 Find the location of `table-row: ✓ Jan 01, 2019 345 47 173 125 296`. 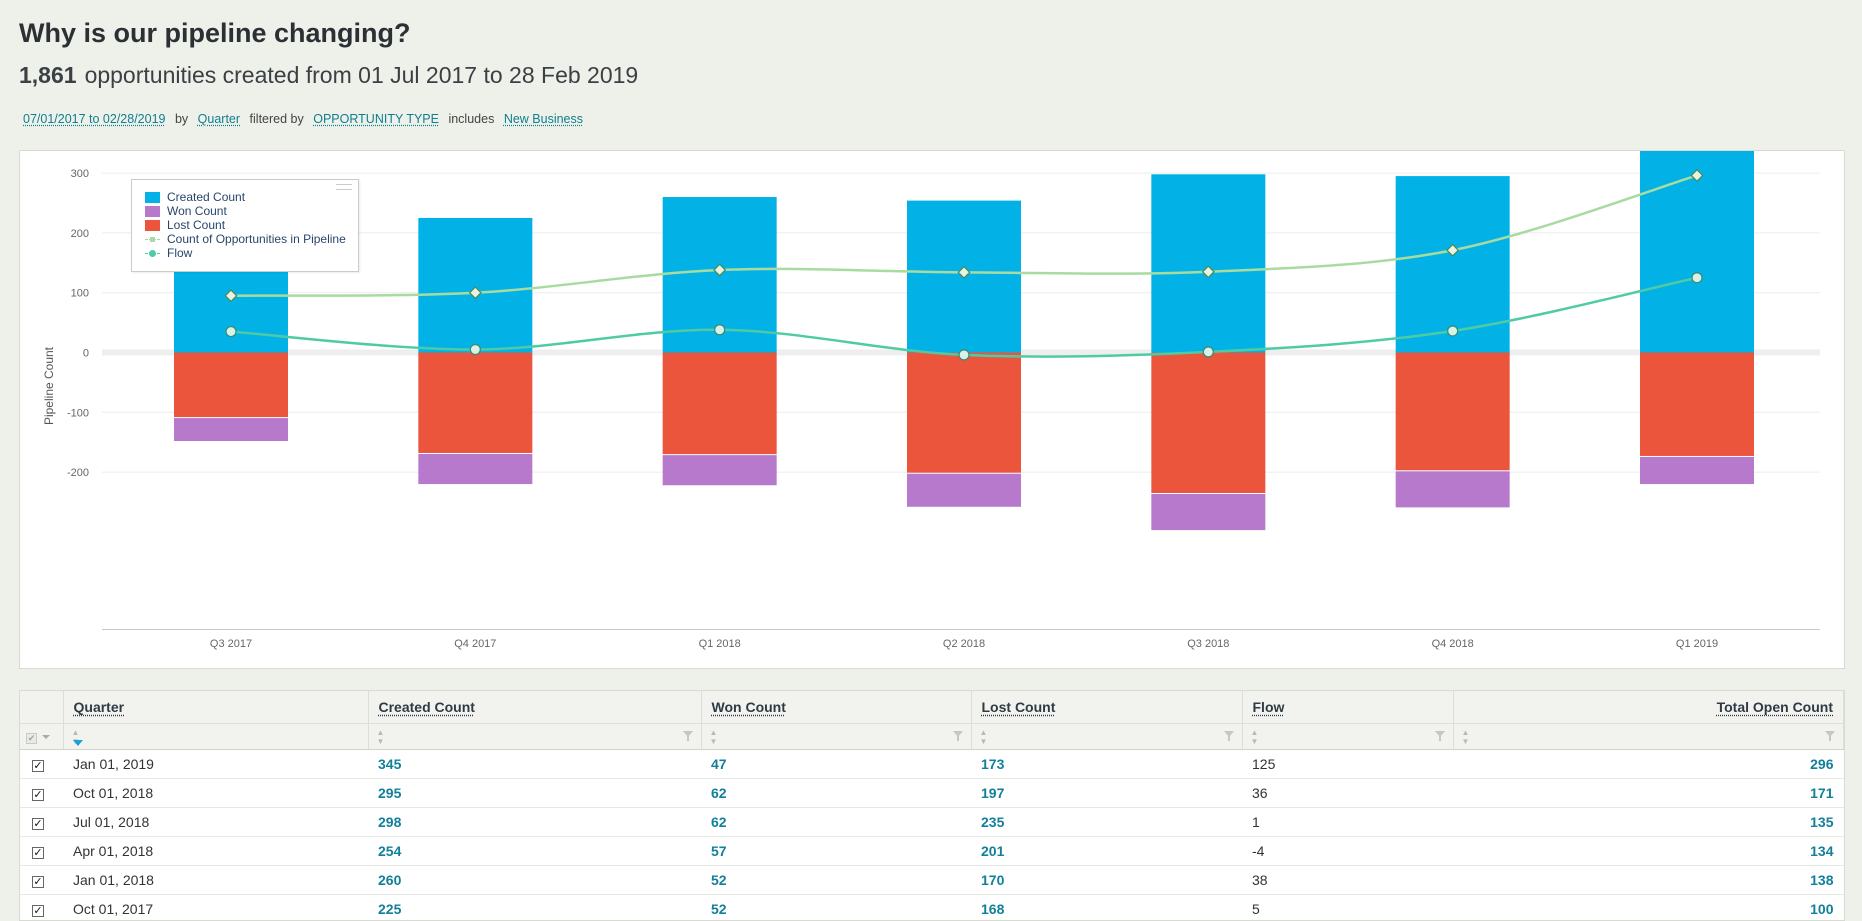

table-row: ✓ Jan 01, 2019 345 47 173 125 296 is located at coordinates (932, 764).